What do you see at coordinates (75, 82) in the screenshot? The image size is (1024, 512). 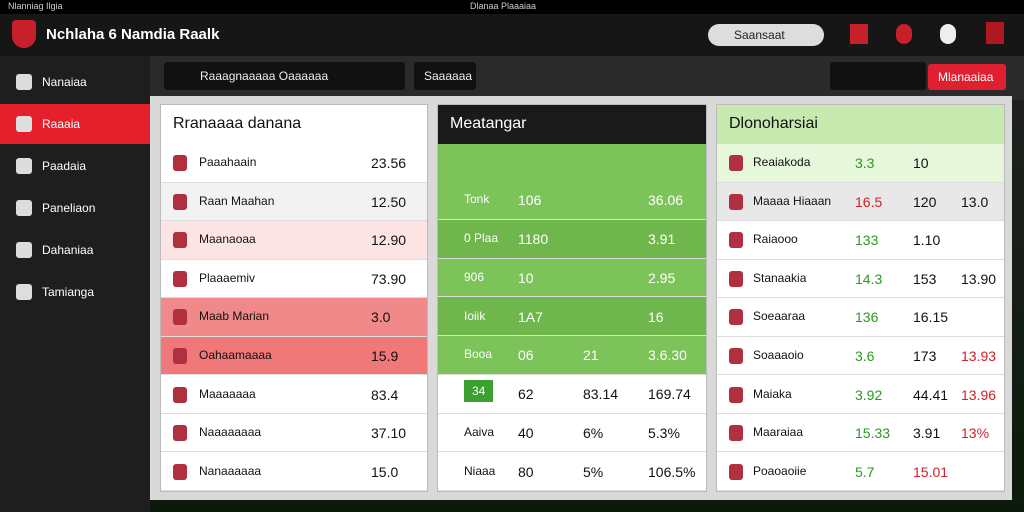 I see `nav-item: Nanaiaa` at bounding box center [75, 82].